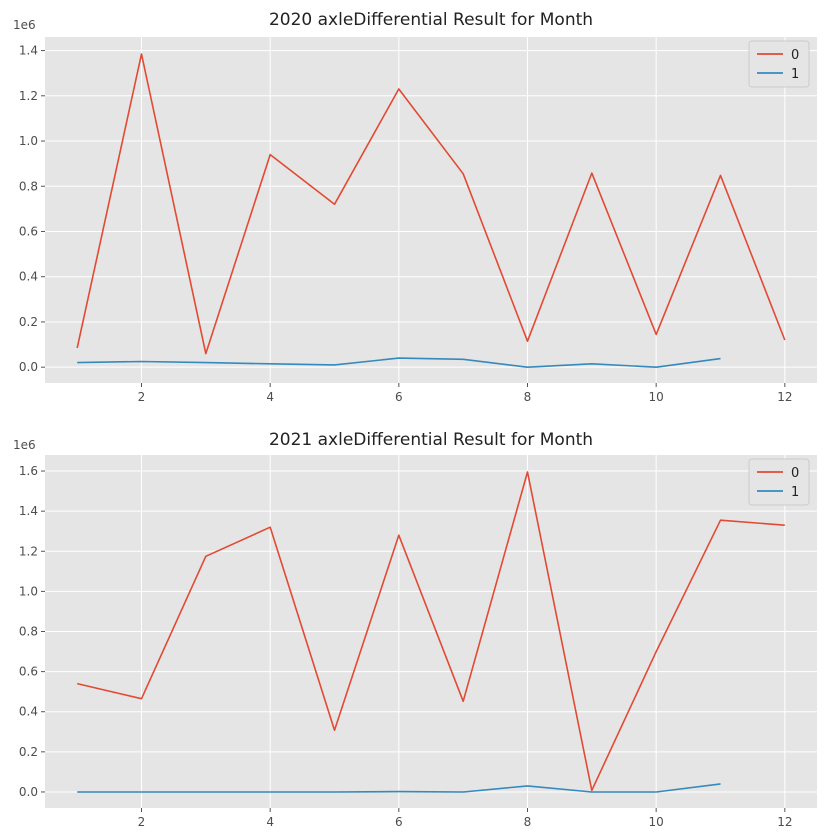 Image resolution: width=826 pixels, height=837 pixels. Describe the element at coordinates (28, 672) in the screenshot. I see `chart-1-y-tick-label: 0.6` at that location.